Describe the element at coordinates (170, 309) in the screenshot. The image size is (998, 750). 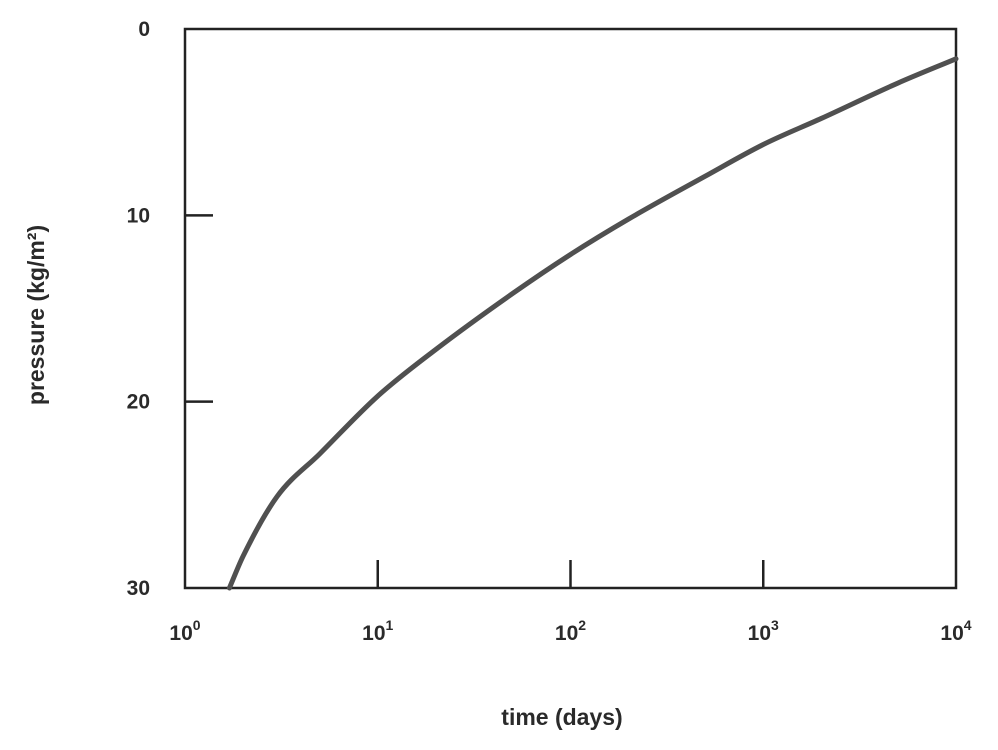
I see `y-axis-ticks: 0 10 20 30` at that location.